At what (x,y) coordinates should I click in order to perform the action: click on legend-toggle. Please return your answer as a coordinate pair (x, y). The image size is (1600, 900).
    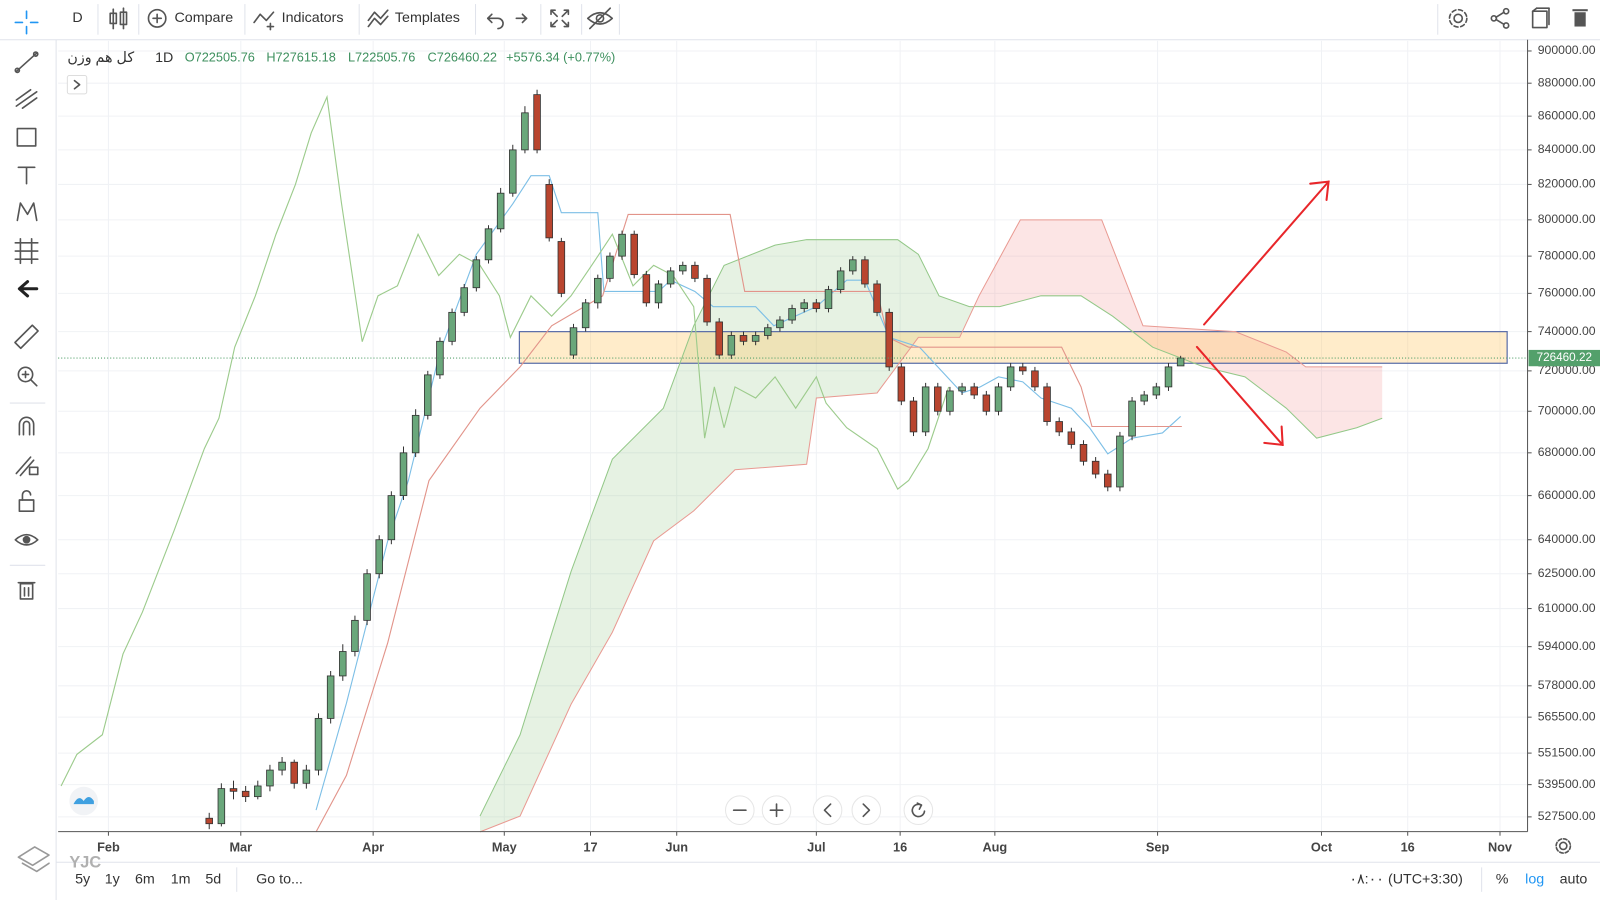
    Looking at the image, I should click on (77, 85).